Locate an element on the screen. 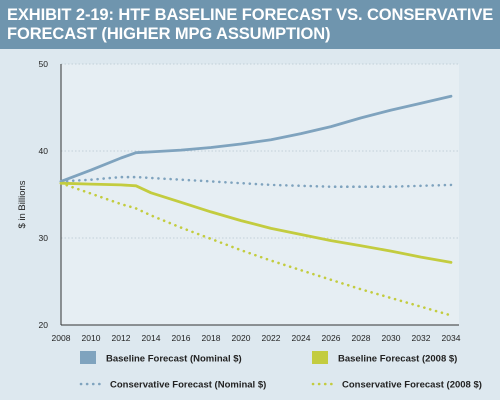 This screenshot has width=500, height=400. x-tick-label-2018: 2018 is located at coordinates (211, 338).